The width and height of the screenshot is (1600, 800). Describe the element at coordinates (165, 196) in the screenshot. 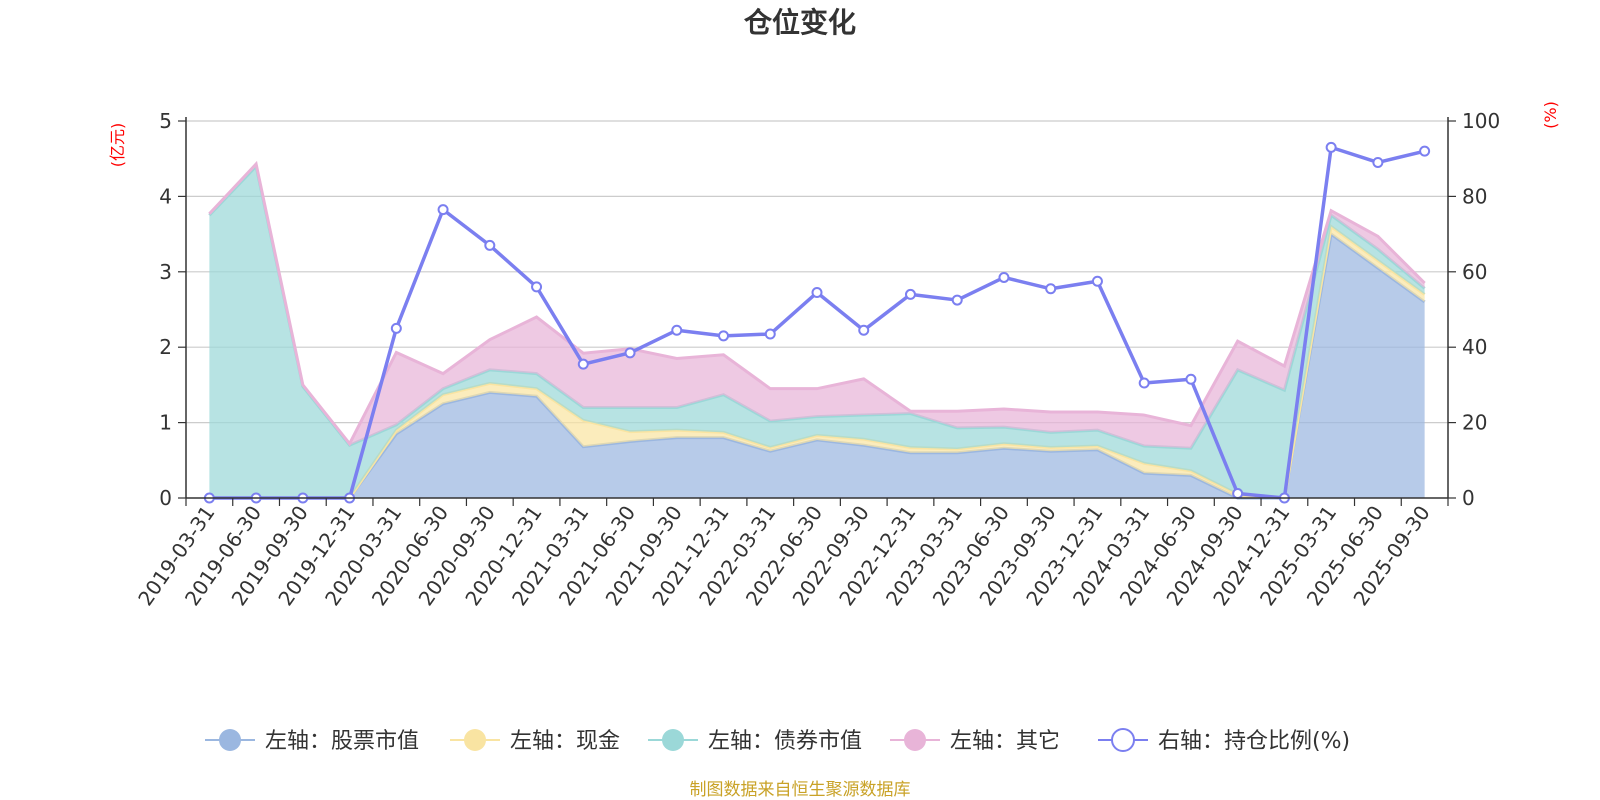

I see `left-tick-label: 4` at that location.